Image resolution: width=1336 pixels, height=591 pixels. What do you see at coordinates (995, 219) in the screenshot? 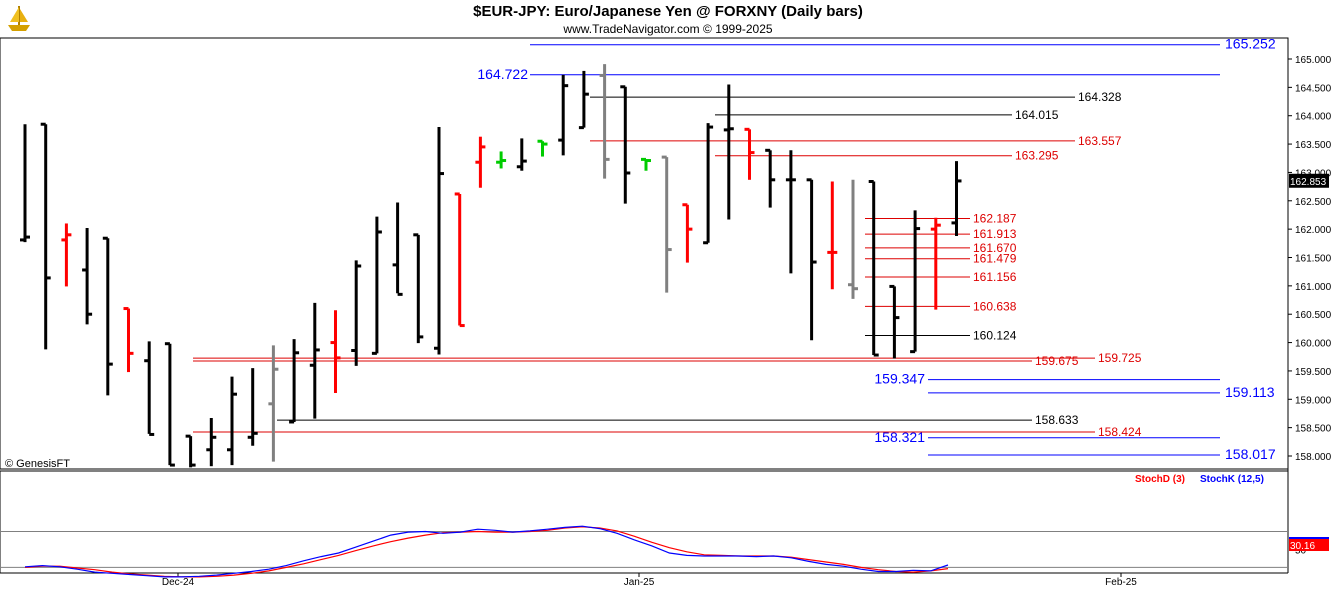
I see `level-label-162-187: 162.187` at bounding box center [995, 219].